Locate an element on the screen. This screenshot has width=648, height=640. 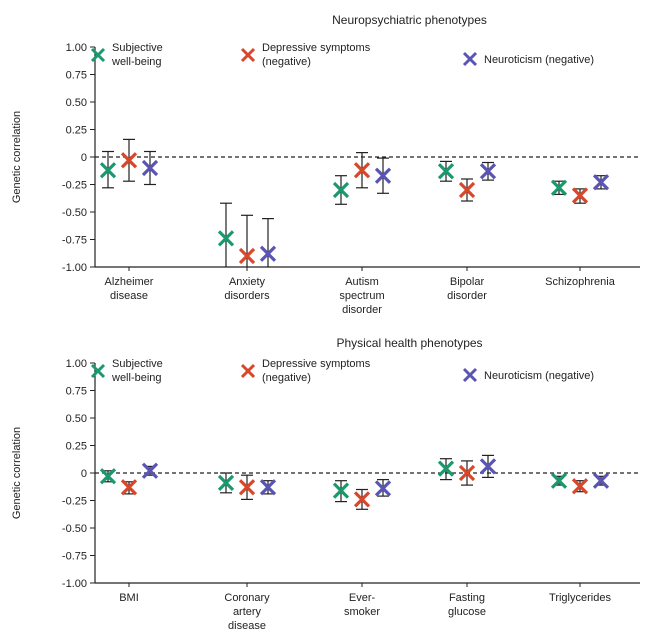
x-tick-label-line: Autism is located at coordinates (362, 282).